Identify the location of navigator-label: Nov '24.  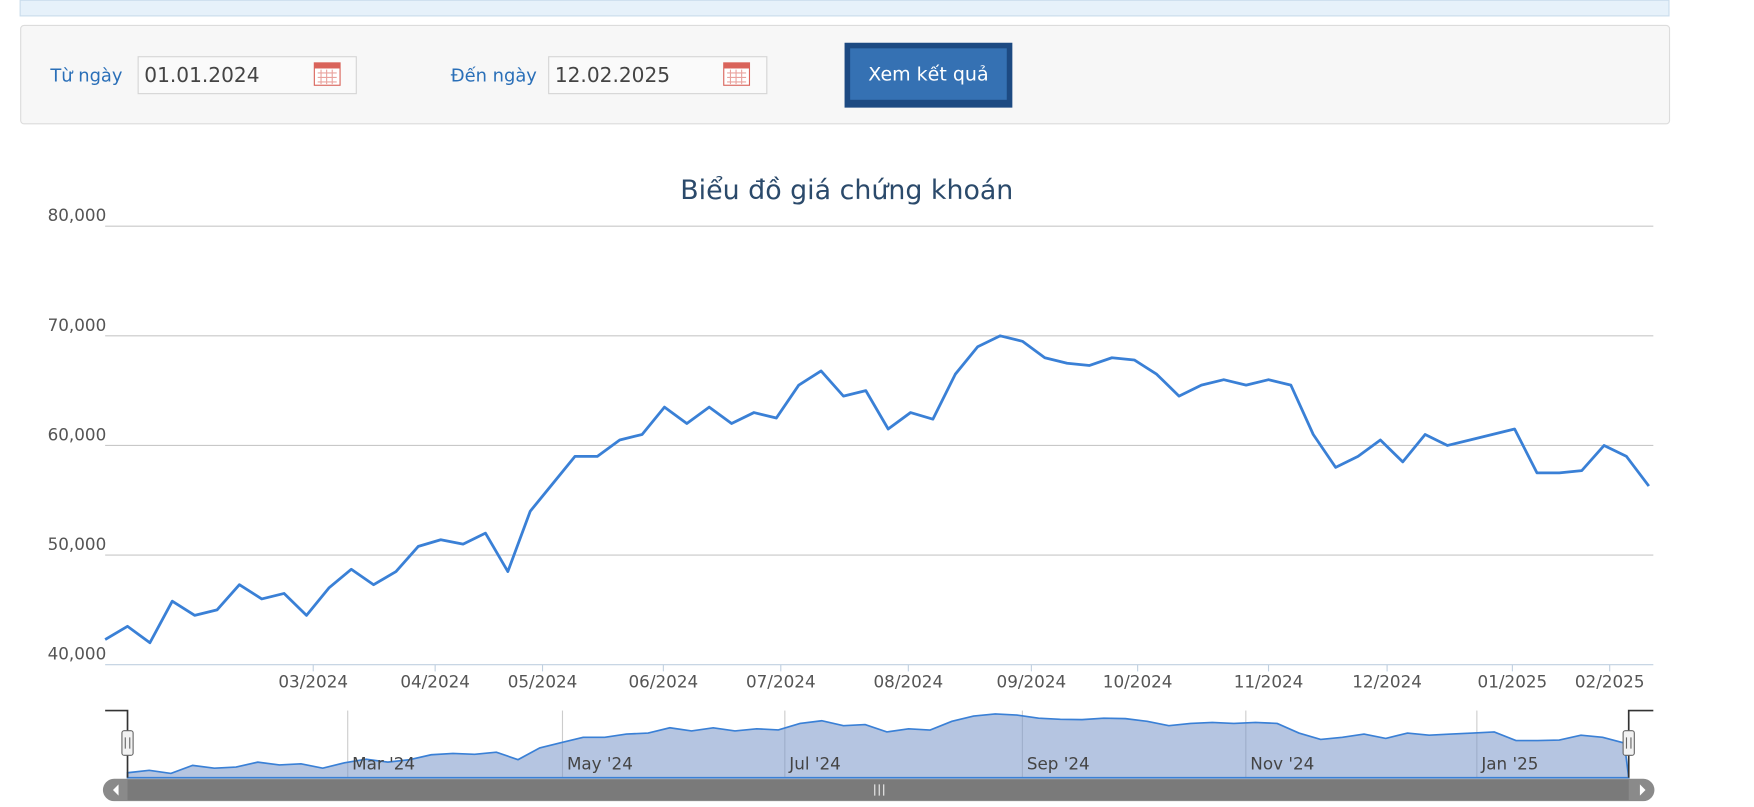
(1282, 763).